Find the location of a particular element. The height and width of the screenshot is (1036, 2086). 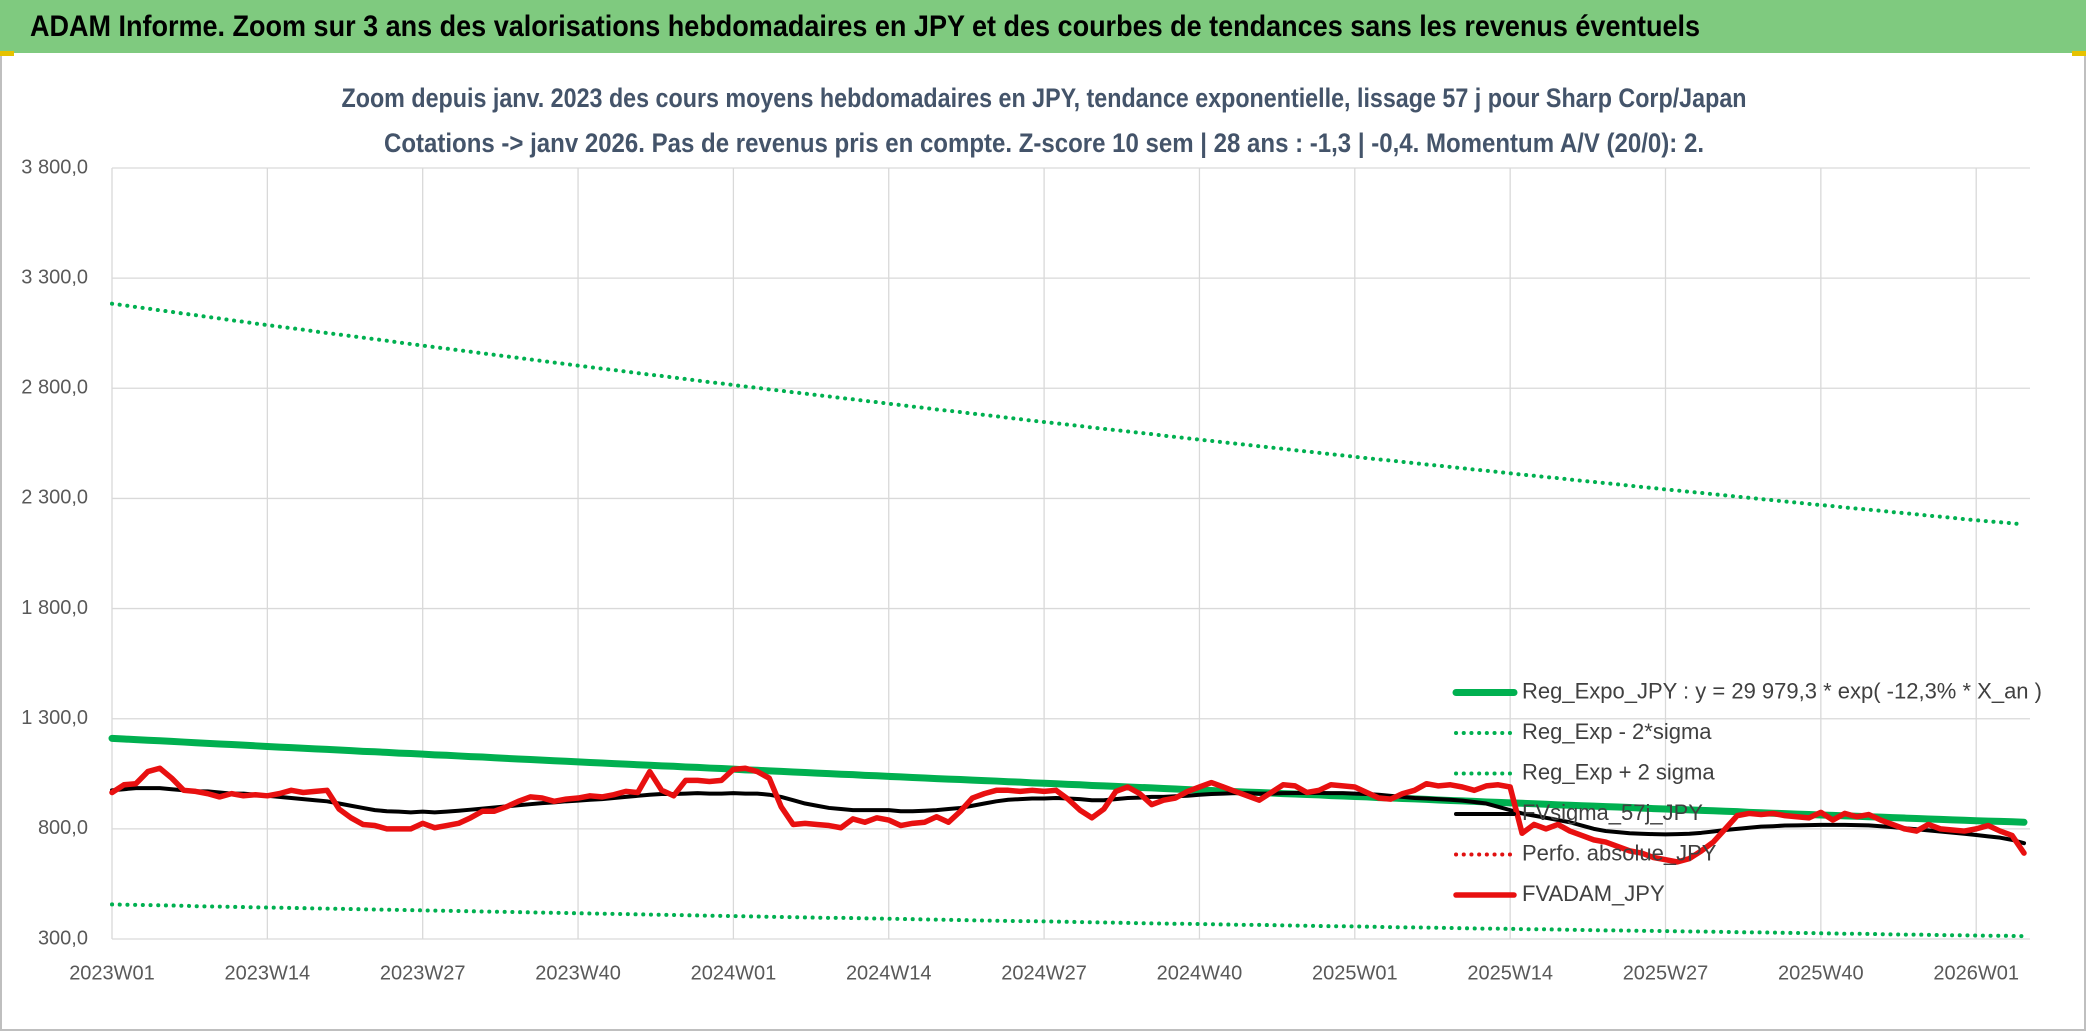

y-tick-label: 1 300,0 is located at coordinates (54, 718).